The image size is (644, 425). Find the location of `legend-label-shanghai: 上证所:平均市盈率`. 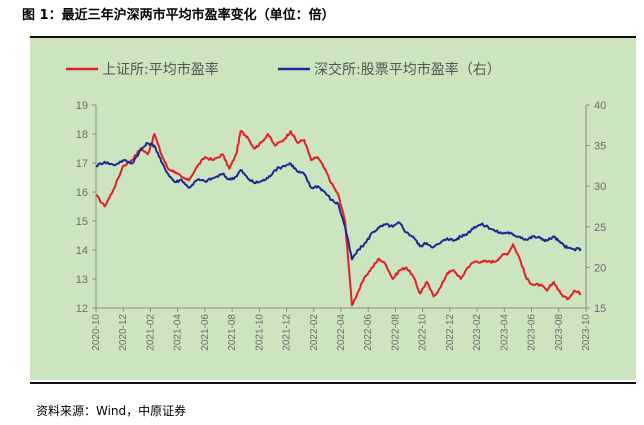

legend-label-shanghai: 上证所:平均市盈率 is located at coordinates (160, 69).